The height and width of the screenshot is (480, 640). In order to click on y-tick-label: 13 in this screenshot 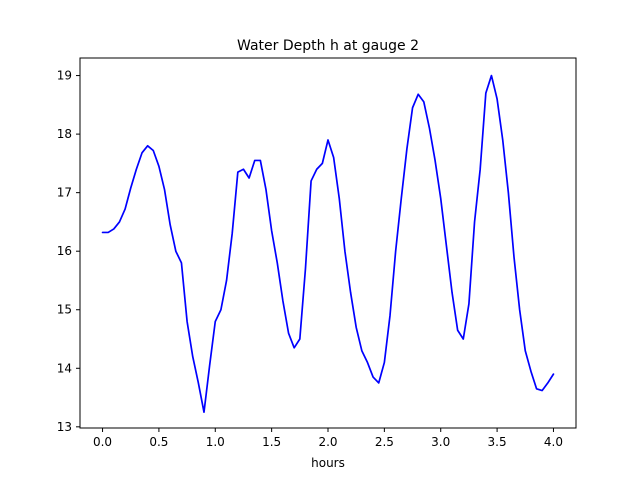, I will do `click(64, 427)`.